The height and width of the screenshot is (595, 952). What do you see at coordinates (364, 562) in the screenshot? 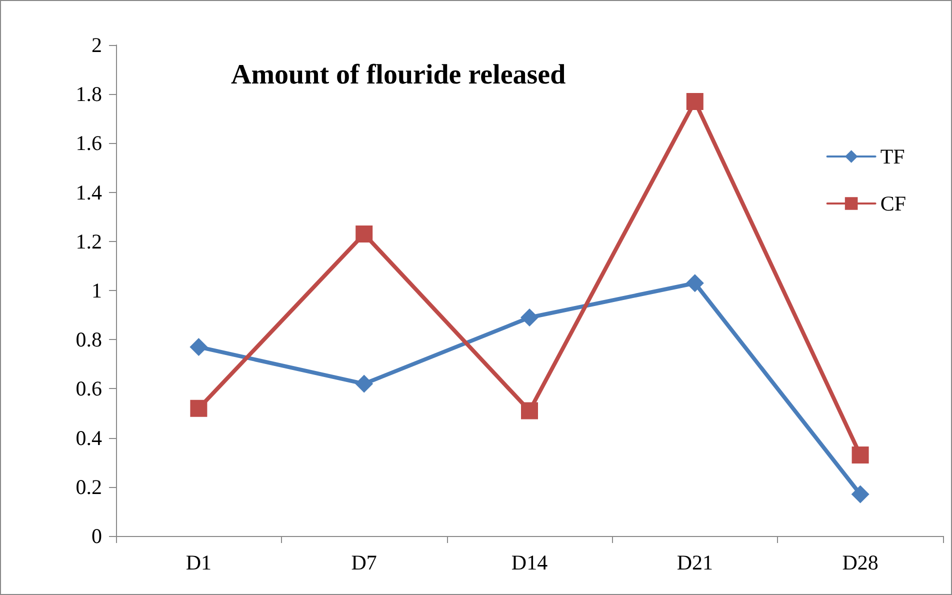
I see `x-tick-label: D7` at bounding box center [364, 562].